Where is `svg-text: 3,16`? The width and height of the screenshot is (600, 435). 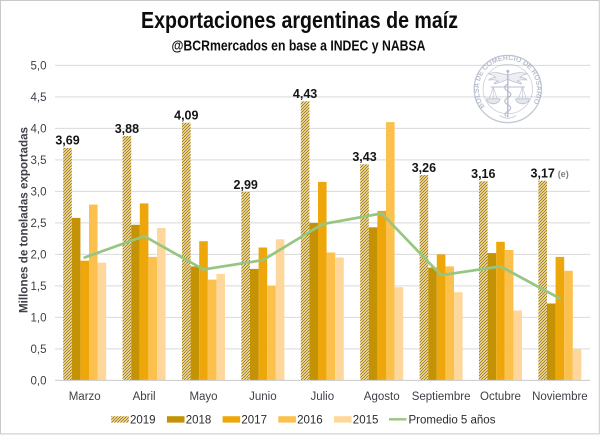 svg-text: 3,16 is located at coordinates (483, 174).